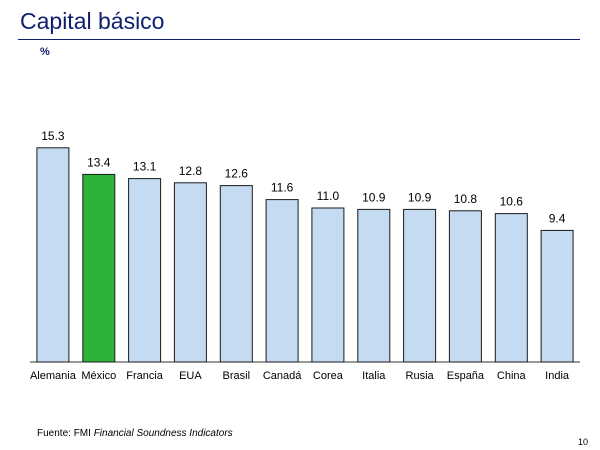  I want to click on value-label-11: 9.4, so click(557, 218).